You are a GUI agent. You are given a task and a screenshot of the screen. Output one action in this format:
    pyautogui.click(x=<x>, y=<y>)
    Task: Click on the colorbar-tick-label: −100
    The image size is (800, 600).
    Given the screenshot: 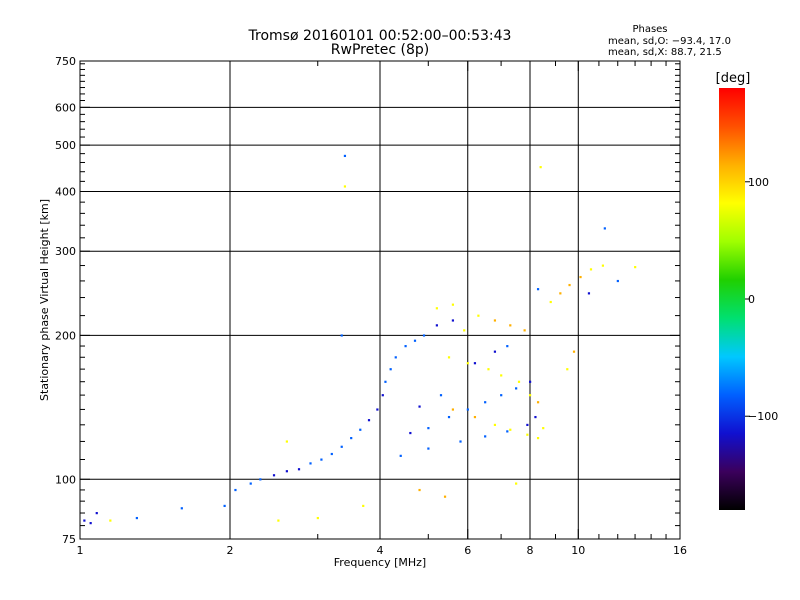 What is the action you would take?
    pyautogui.click(x=763, y=416)
    